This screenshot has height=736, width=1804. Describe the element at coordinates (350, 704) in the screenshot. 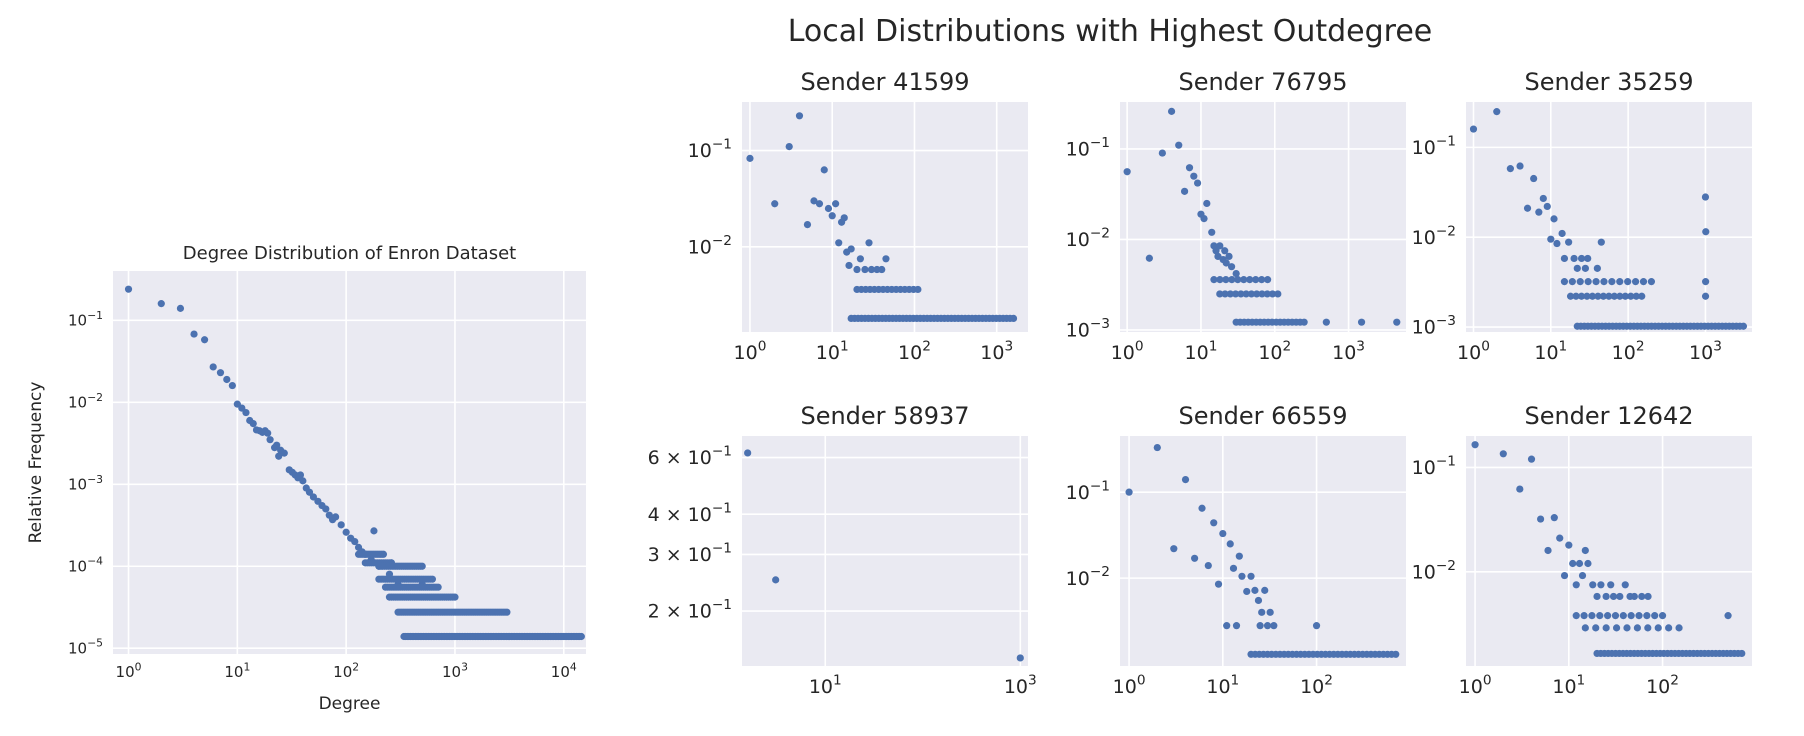

I see `x-axis-label: Degree` at that location.